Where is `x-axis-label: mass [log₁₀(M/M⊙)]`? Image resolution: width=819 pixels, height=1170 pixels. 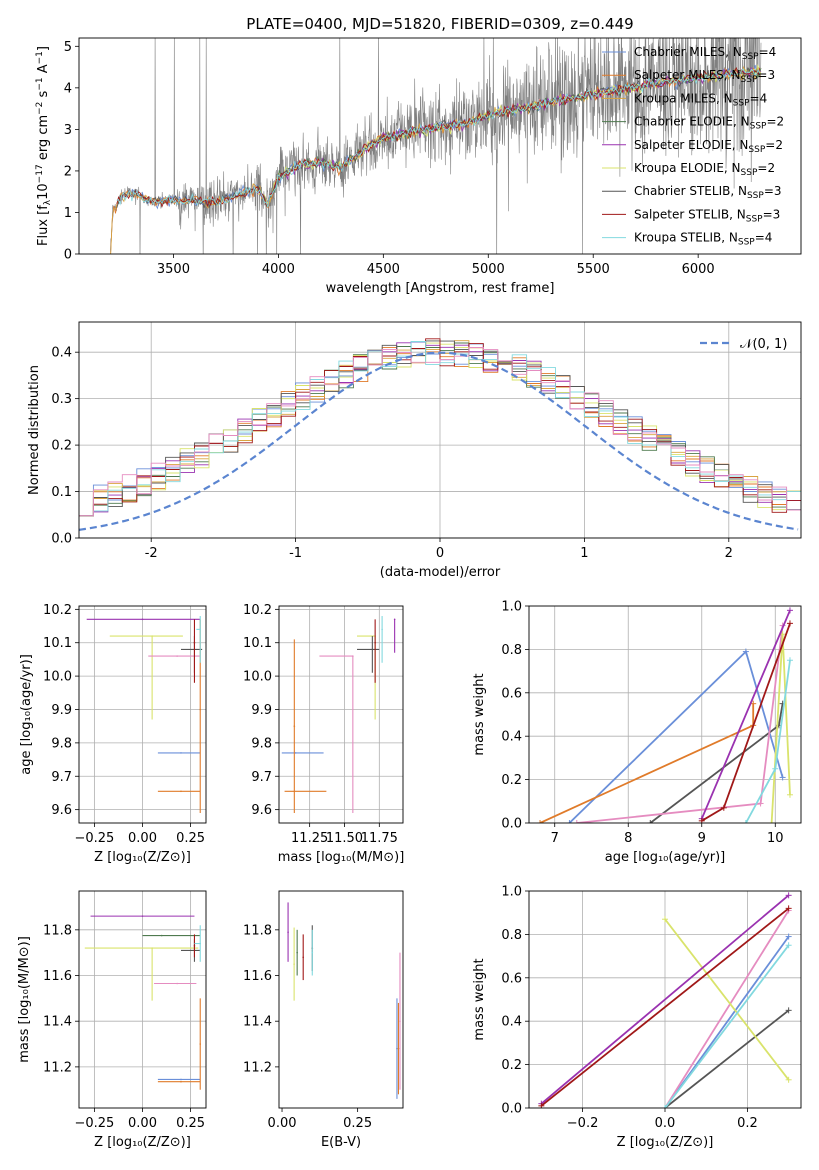 x-axis-label: mass [log₁₀(M/M⊙)] is located at coordinates (341, 857).